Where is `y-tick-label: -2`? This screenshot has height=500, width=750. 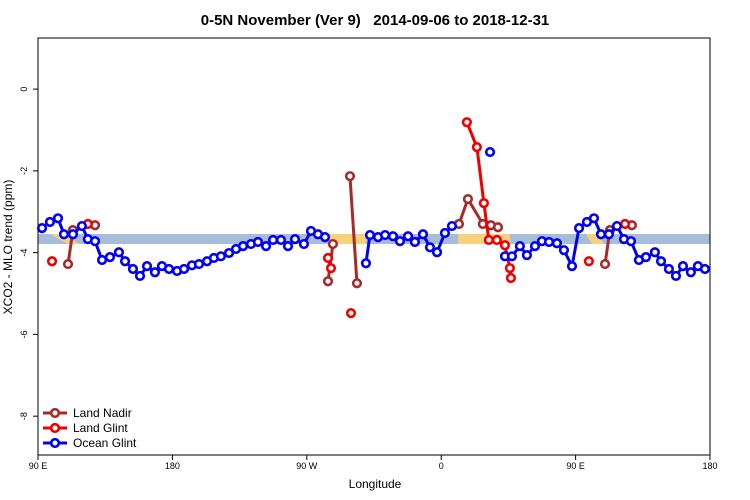 y-tick-label: -2 is located at coordinates (24, 171).